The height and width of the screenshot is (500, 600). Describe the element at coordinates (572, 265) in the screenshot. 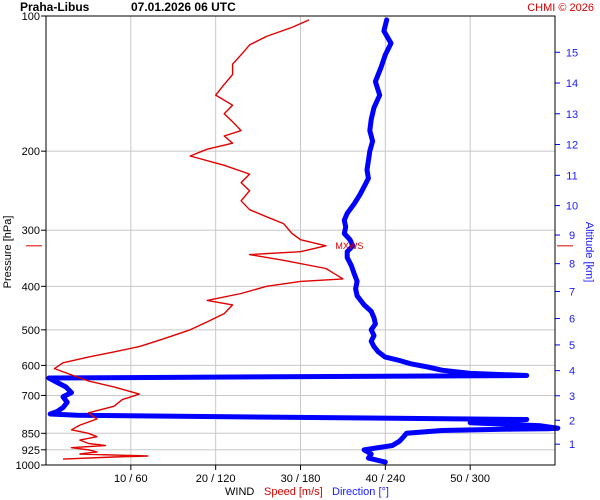

I see `altitude-tick-label: 8` at that location.